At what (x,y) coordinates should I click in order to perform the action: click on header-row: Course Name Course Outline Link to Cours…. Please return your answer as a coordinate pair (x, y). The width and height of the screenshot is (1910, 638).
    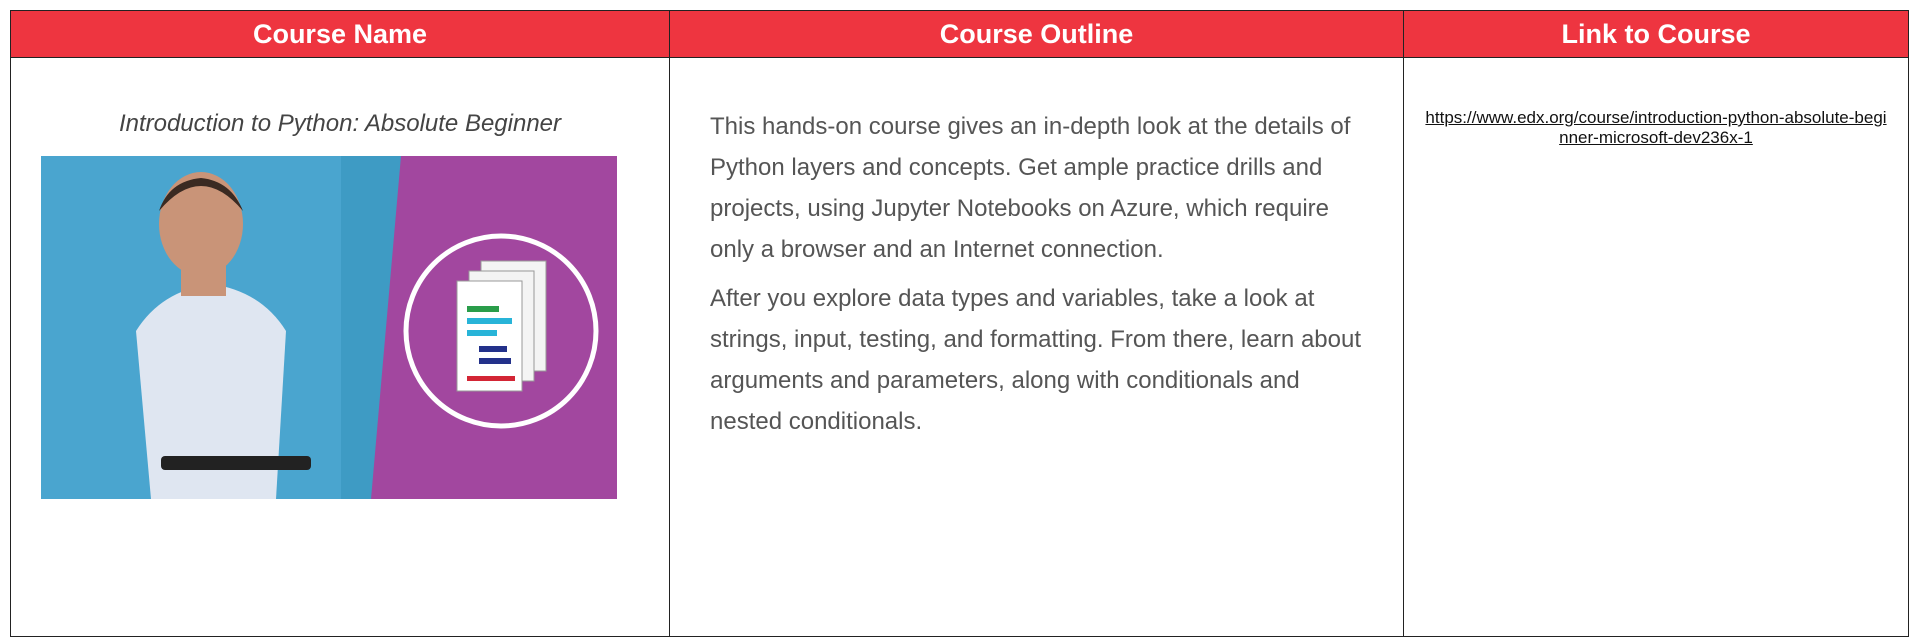
    Looking at the image, I should click on (959, 34).